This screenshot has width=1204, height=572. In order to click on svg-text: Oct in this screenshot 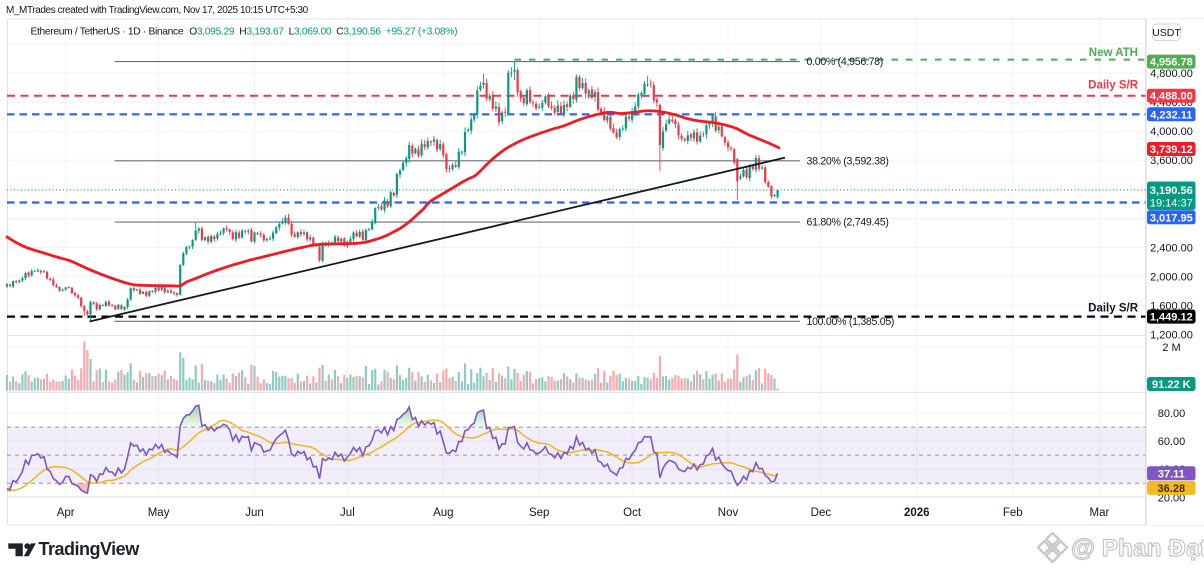, I will do `click(632, 513)`.